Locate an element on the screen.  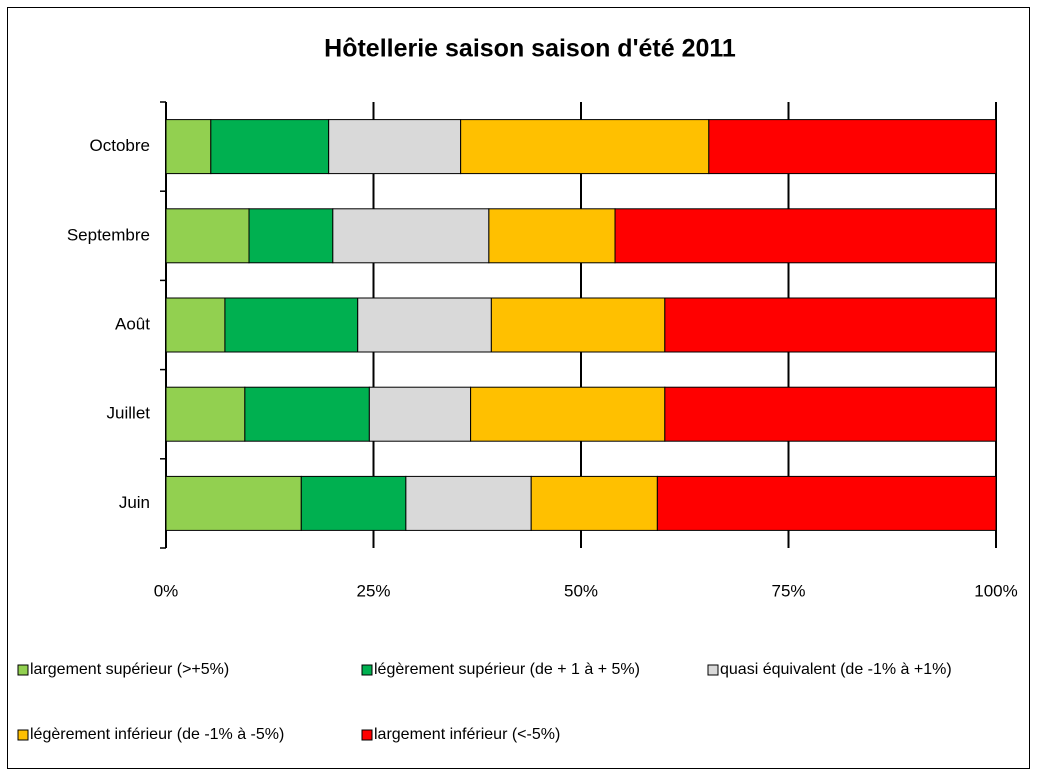
y-tick-label: Août is located at coordinates (132, 323).